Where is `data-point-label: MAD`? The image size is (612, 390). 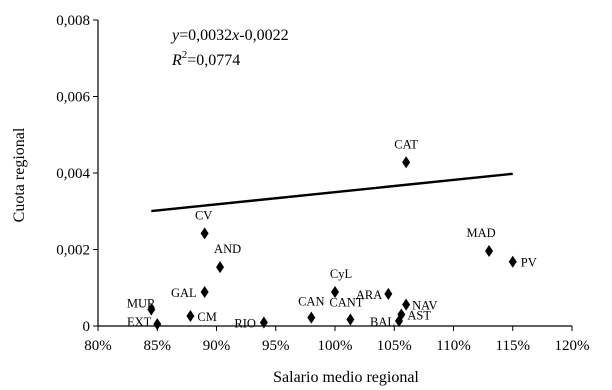 data-point-label: MAD is located at coordinates (480, 233).